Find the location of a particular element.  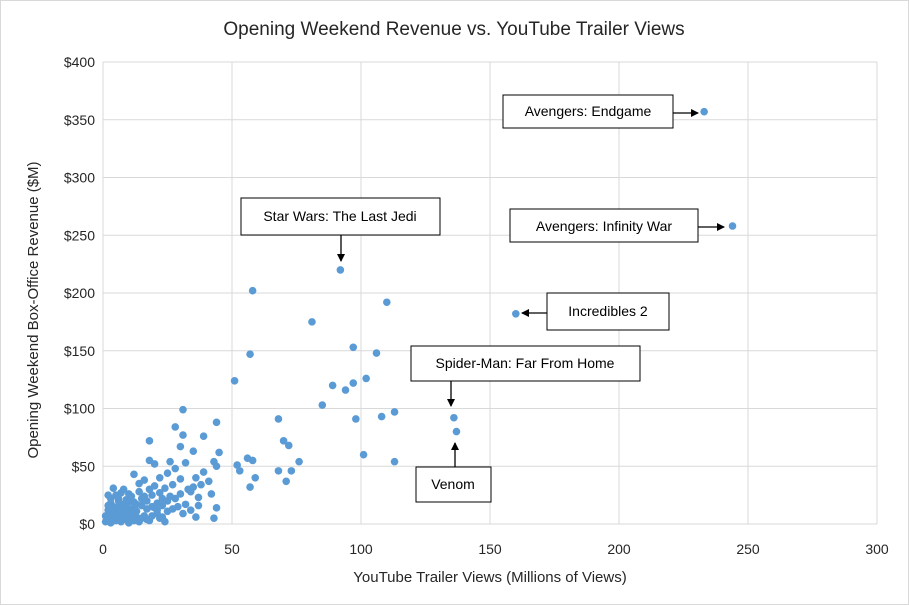

callout-avengers-endgame: Avengers: Endgame is located at coordinates (600, 111).